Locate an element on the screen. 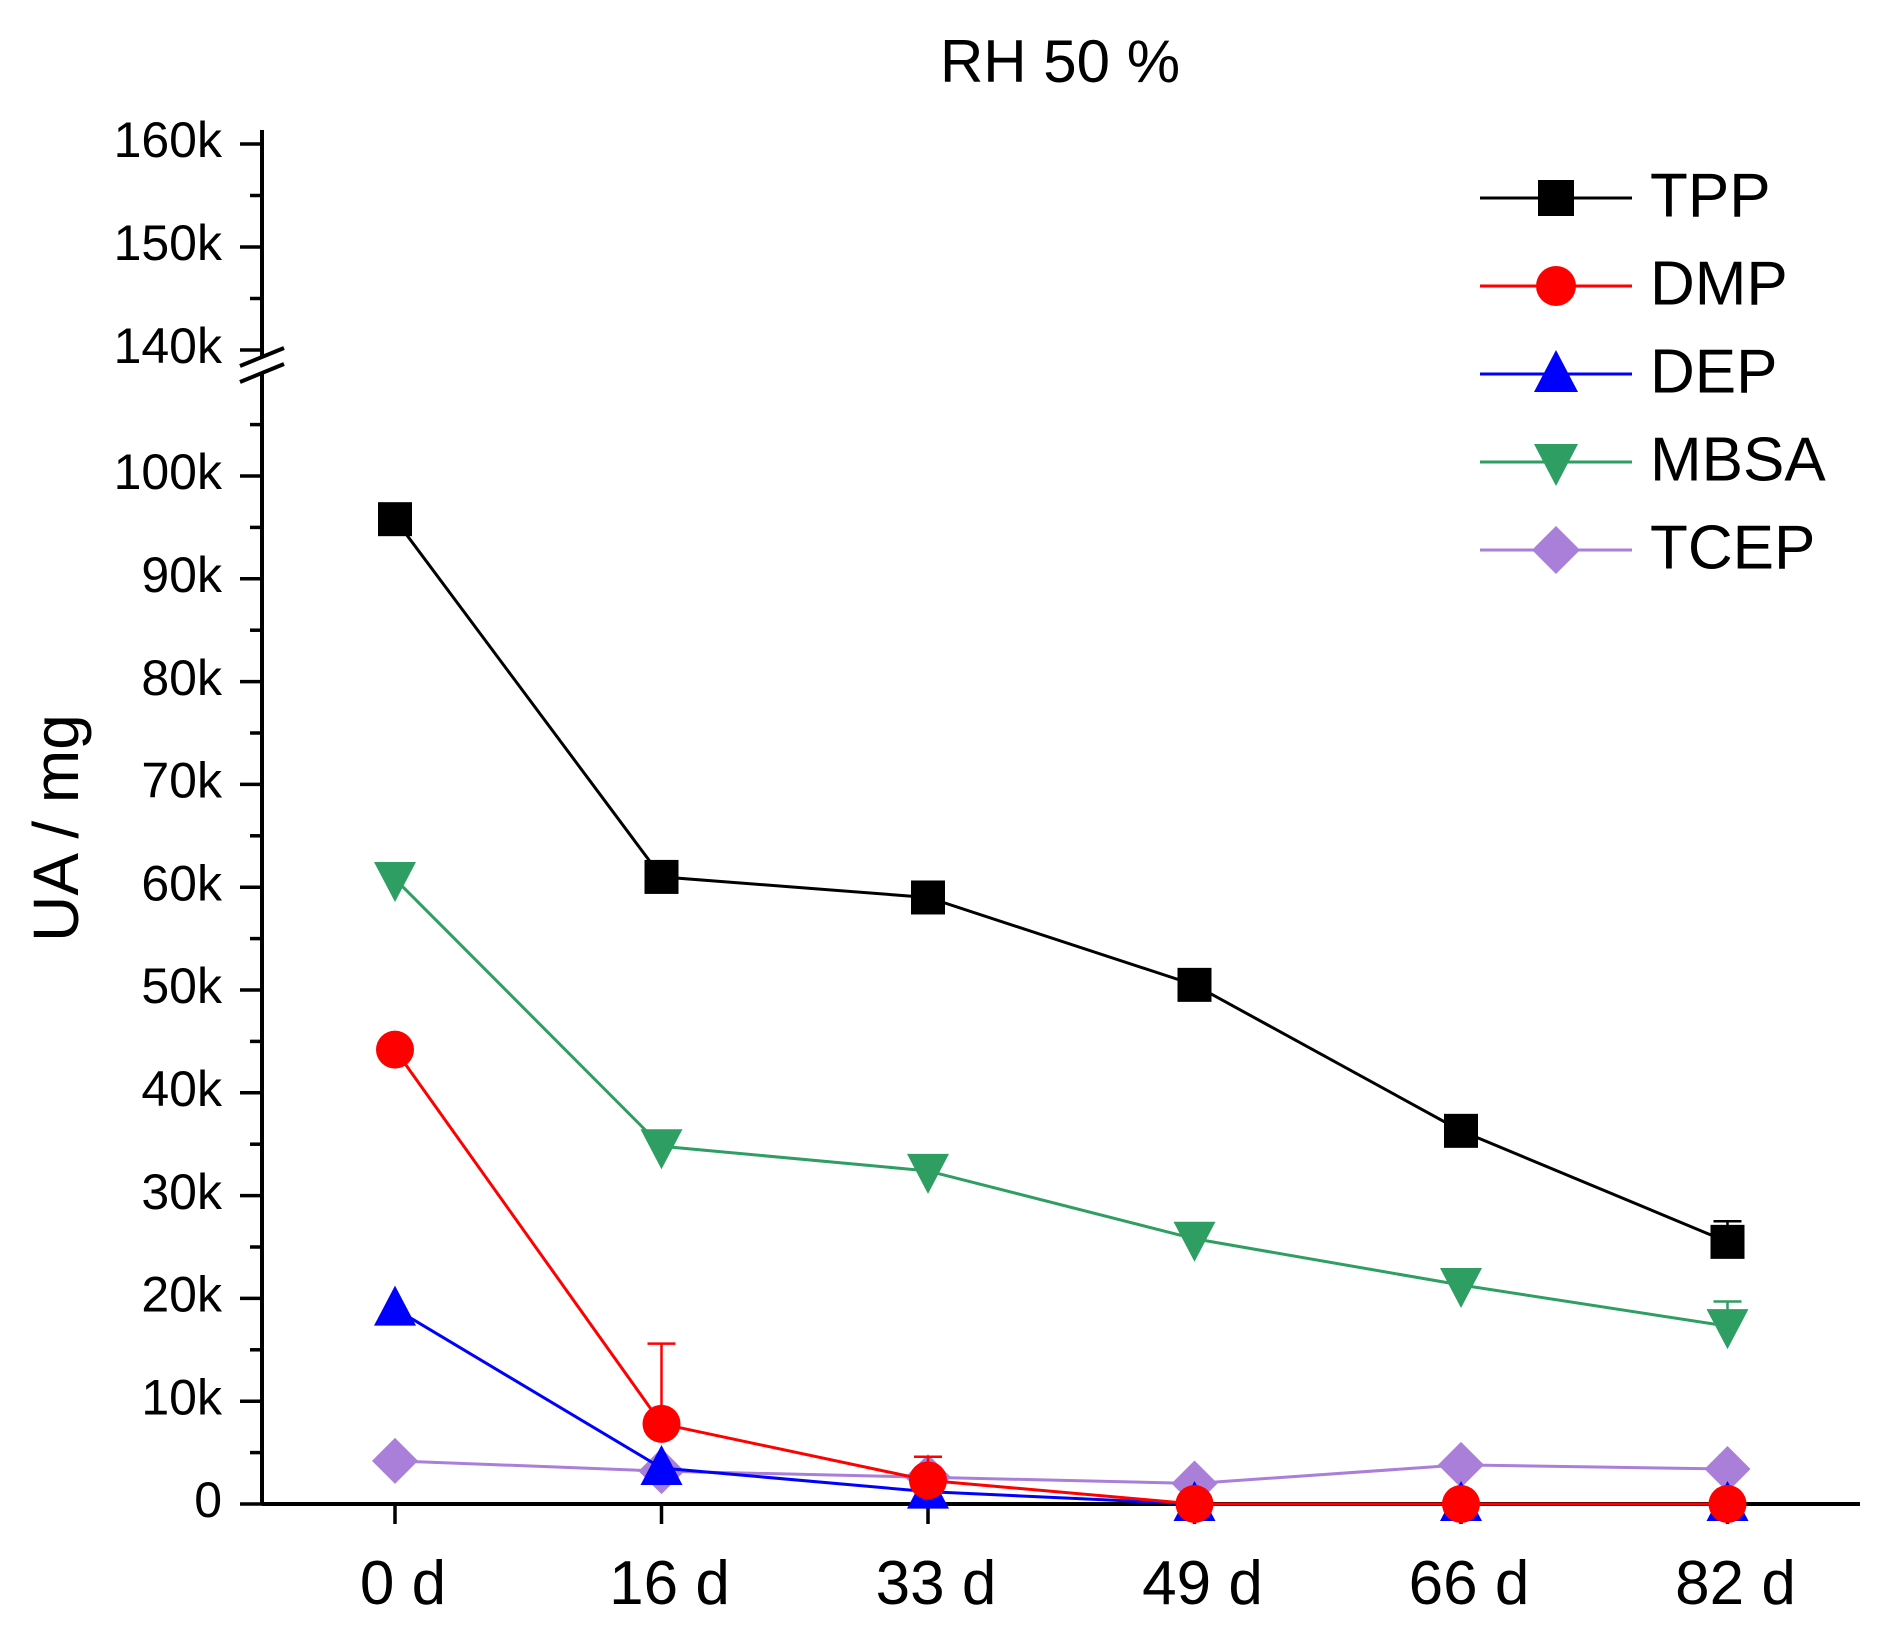 Image resolution: width=1888 pixels, height=1647 pixels. x-tick-label: 82 d is located at coordinates (1735, 1583).